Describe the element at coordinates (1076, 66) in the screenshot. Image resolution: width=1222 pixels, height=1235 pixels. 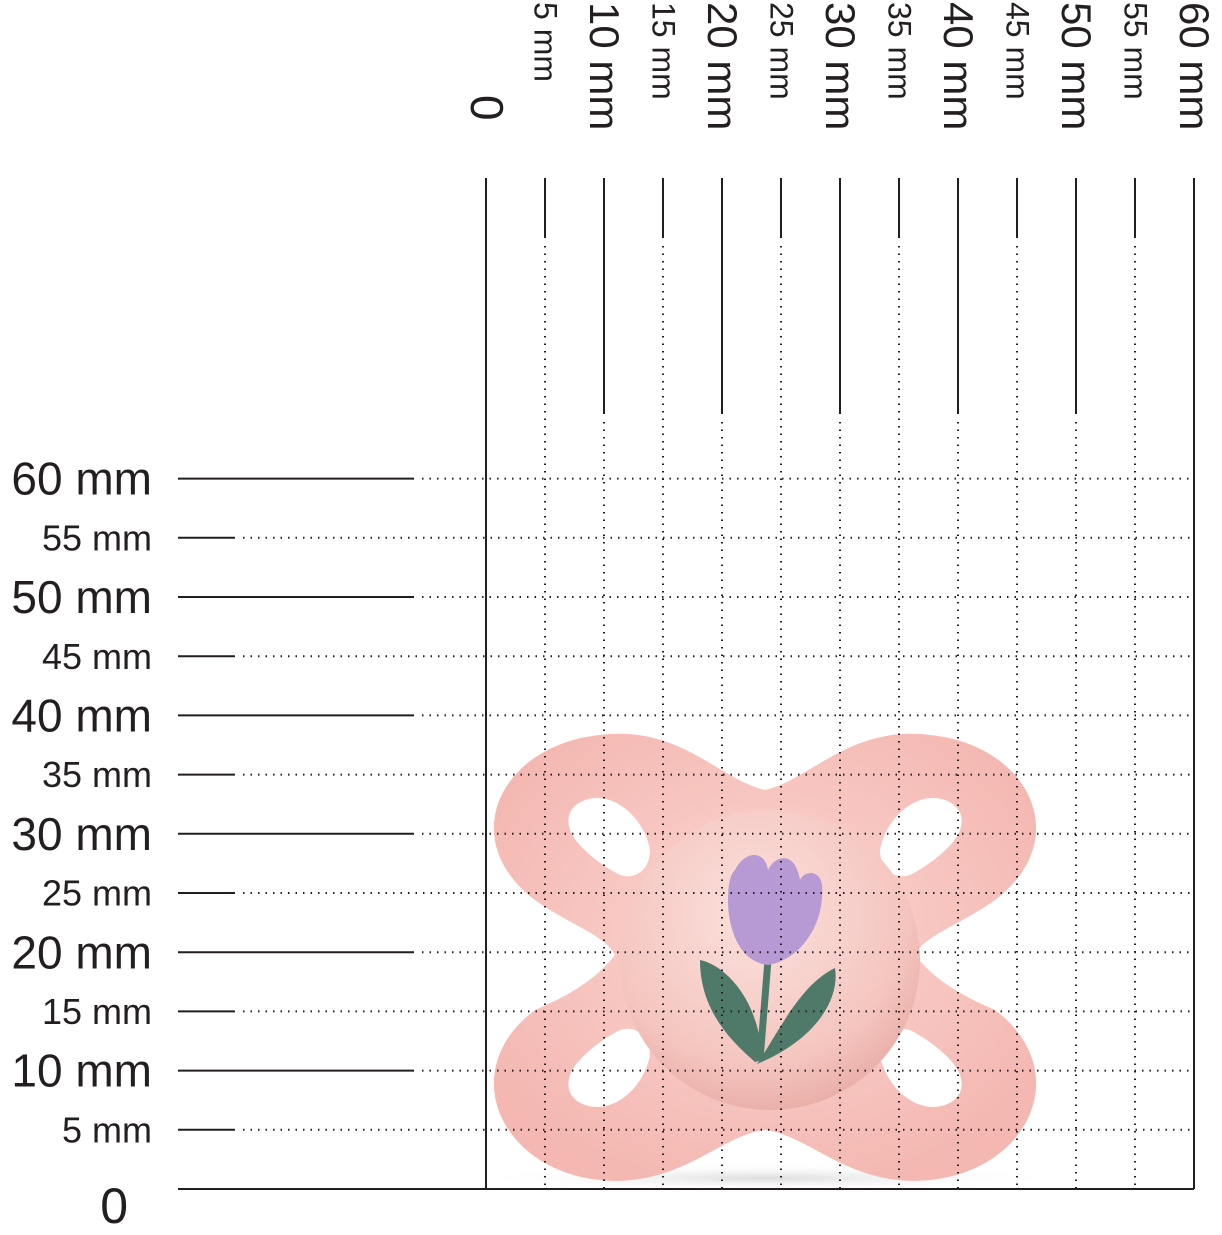
I see `x-tick-label: 50 mm` at that location.